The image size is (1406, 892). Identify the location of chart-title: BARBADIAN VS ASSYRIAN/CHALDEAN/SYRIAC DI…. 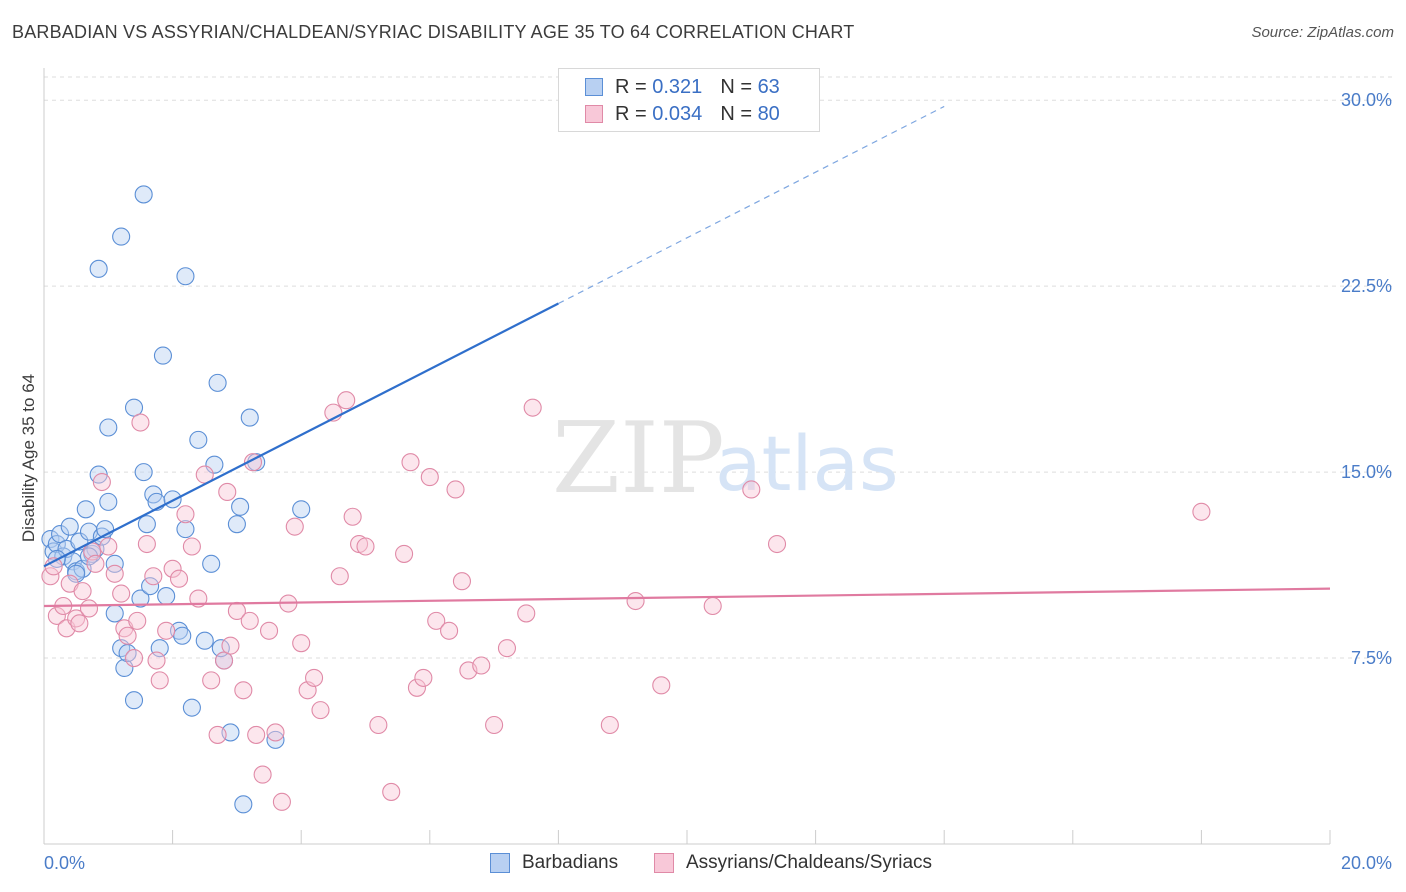
(433, 32).